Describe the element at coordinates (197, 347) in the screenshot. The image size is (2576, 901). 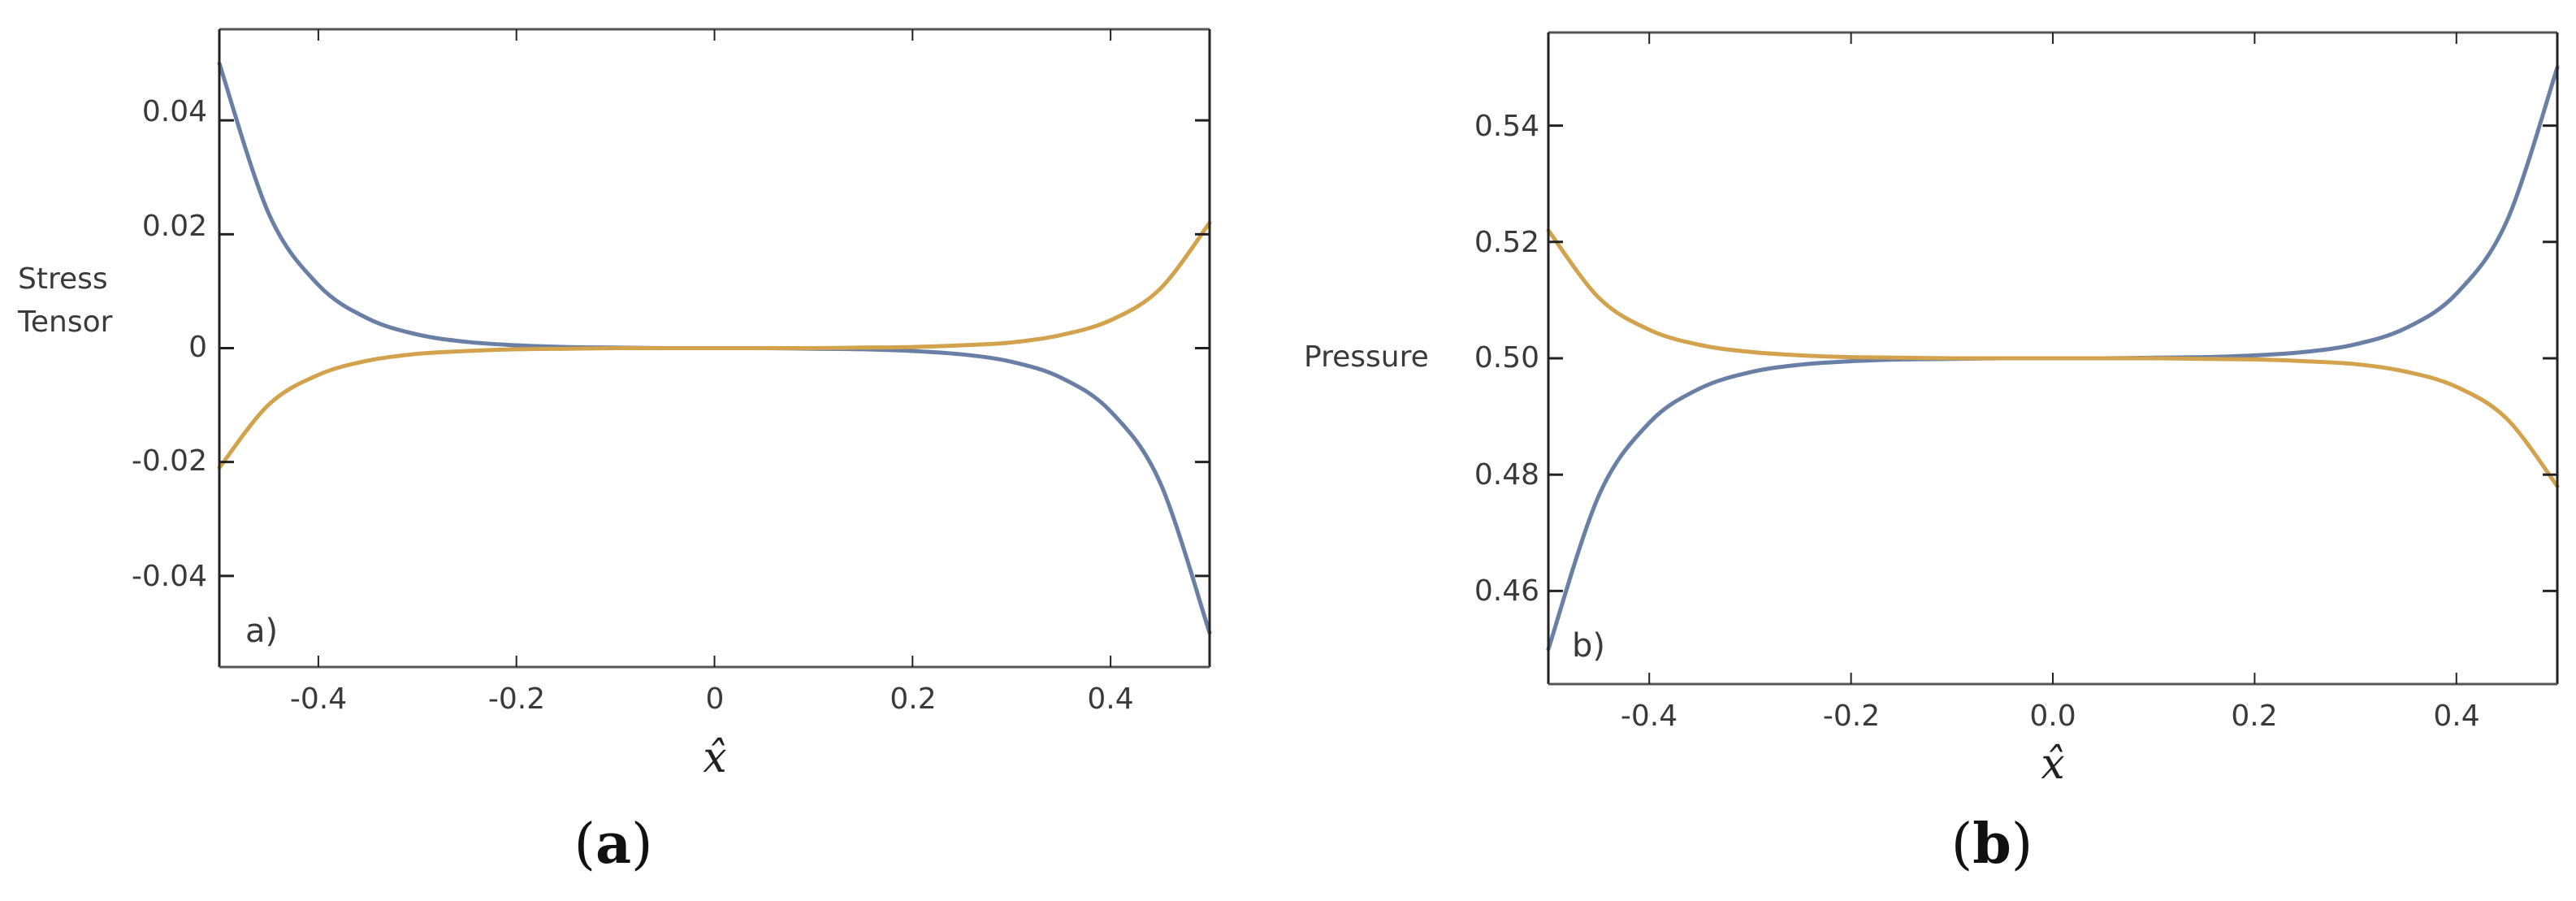
I see `panel-a-ytick-label: 0` at that location.